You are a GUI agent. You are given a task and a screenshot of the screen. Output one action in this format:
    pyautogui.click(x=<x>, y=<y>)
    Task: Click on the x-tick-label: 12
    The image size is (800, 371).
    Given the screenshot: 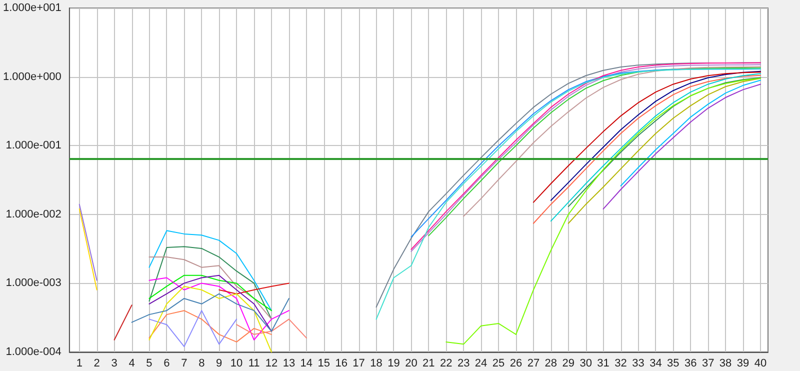 What is the action you would take?
    pyautogui.click(x=271, y=364)
    